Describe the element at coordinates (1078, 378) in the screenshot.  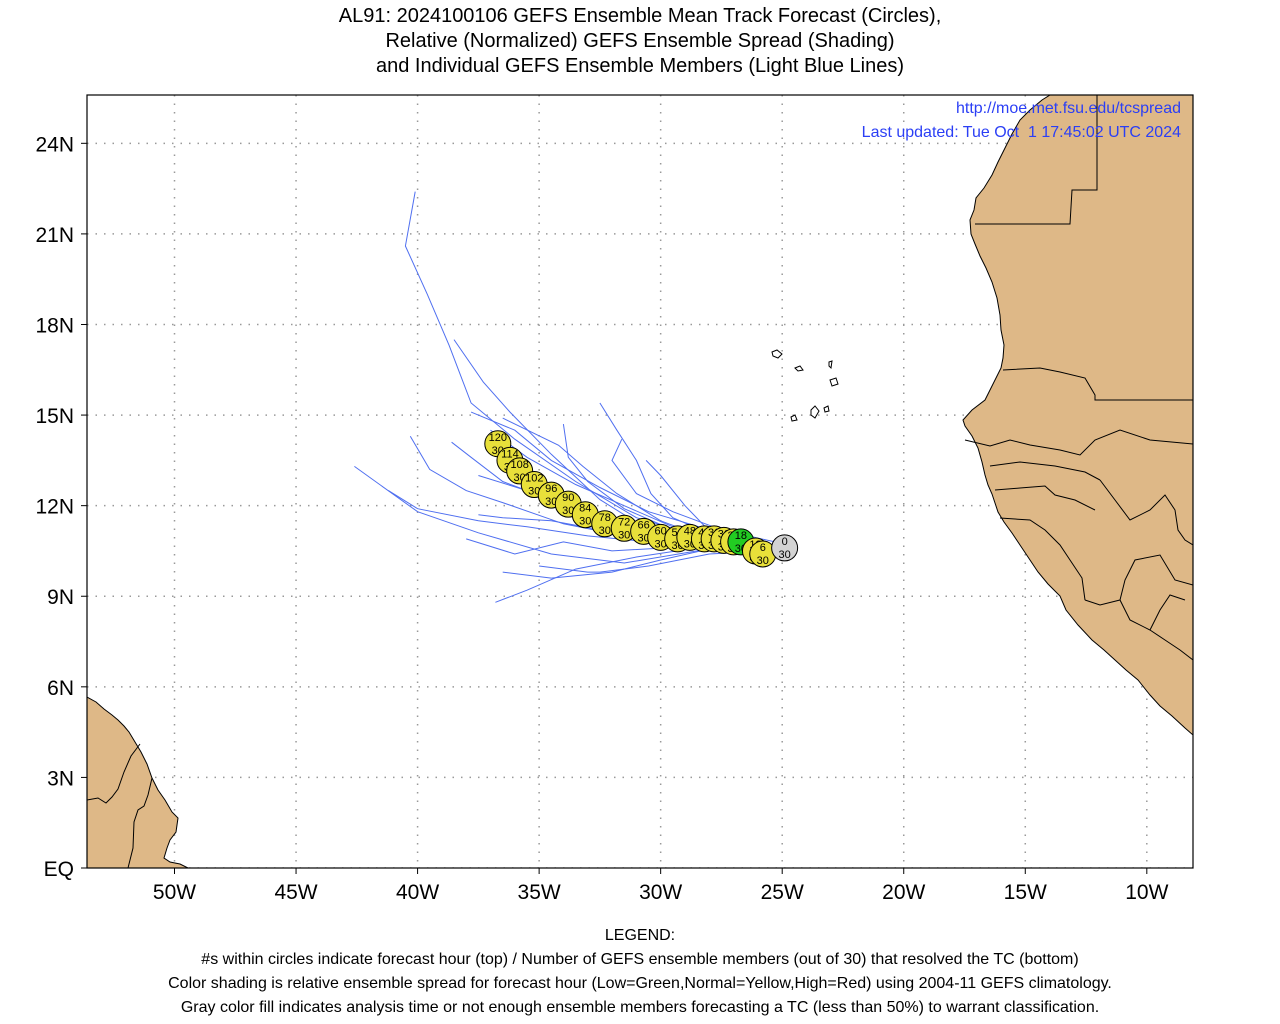
I see `africa-borders` at that location.